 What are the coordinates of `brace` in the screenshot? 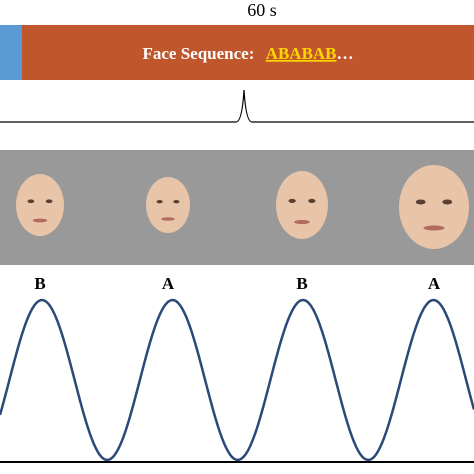 It's located at (237, 106).